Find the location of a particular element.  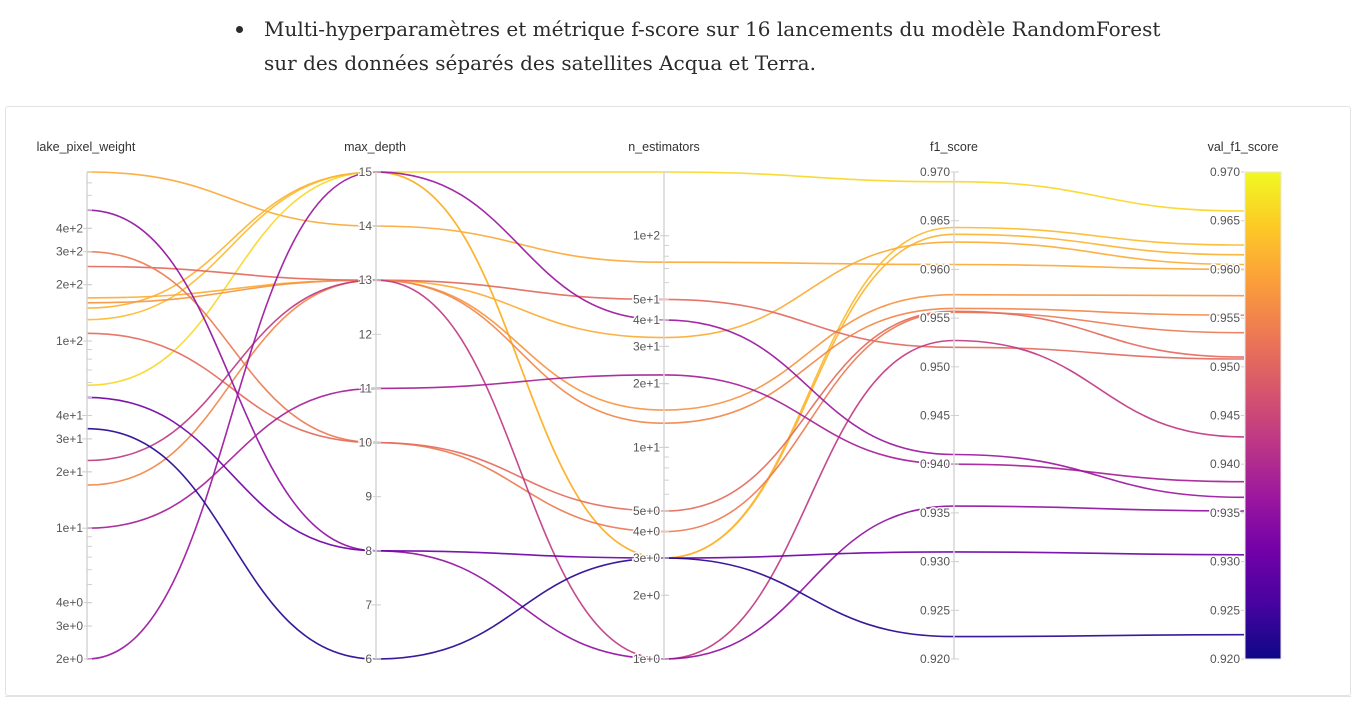

panel-divider is located at coordinates (678, 700).